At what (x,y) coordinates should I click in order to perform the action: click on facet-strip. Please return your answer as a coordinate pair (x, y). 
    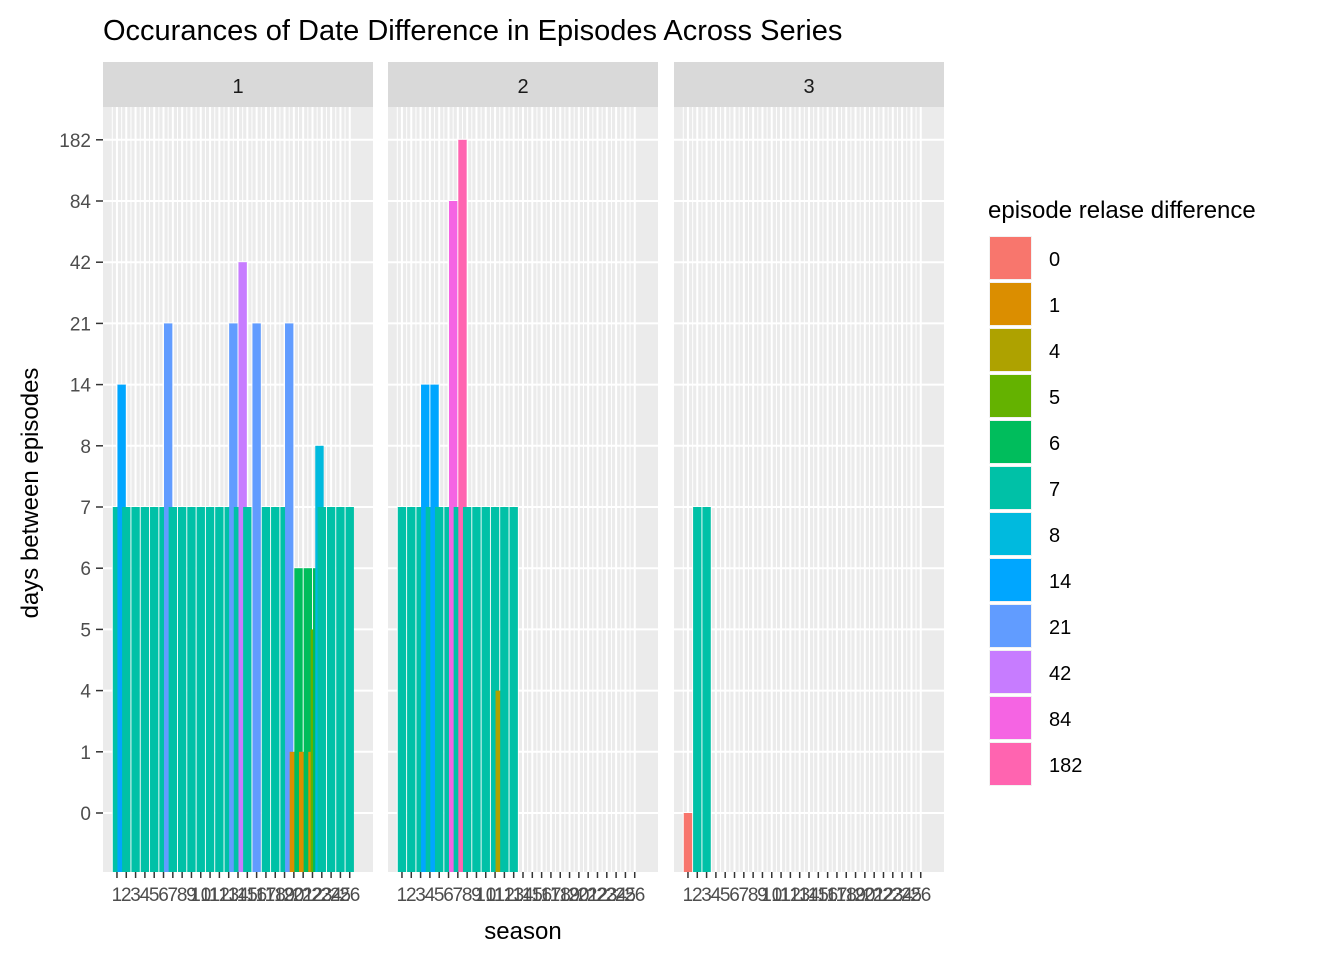
    Looking at the image, I should click on (809, 84).